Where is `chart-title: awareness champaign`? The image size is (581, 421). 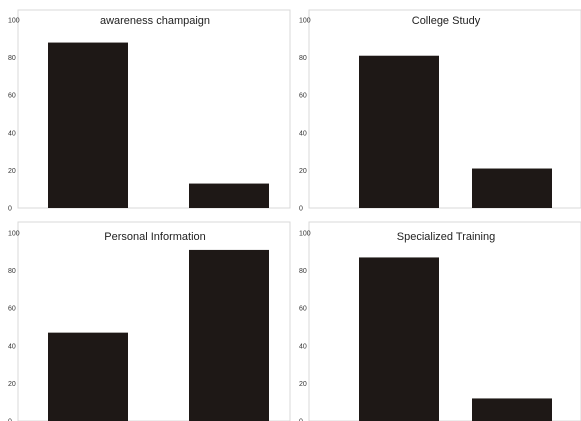
chart-title: awareness champaign is located at coordinates (155, 21).